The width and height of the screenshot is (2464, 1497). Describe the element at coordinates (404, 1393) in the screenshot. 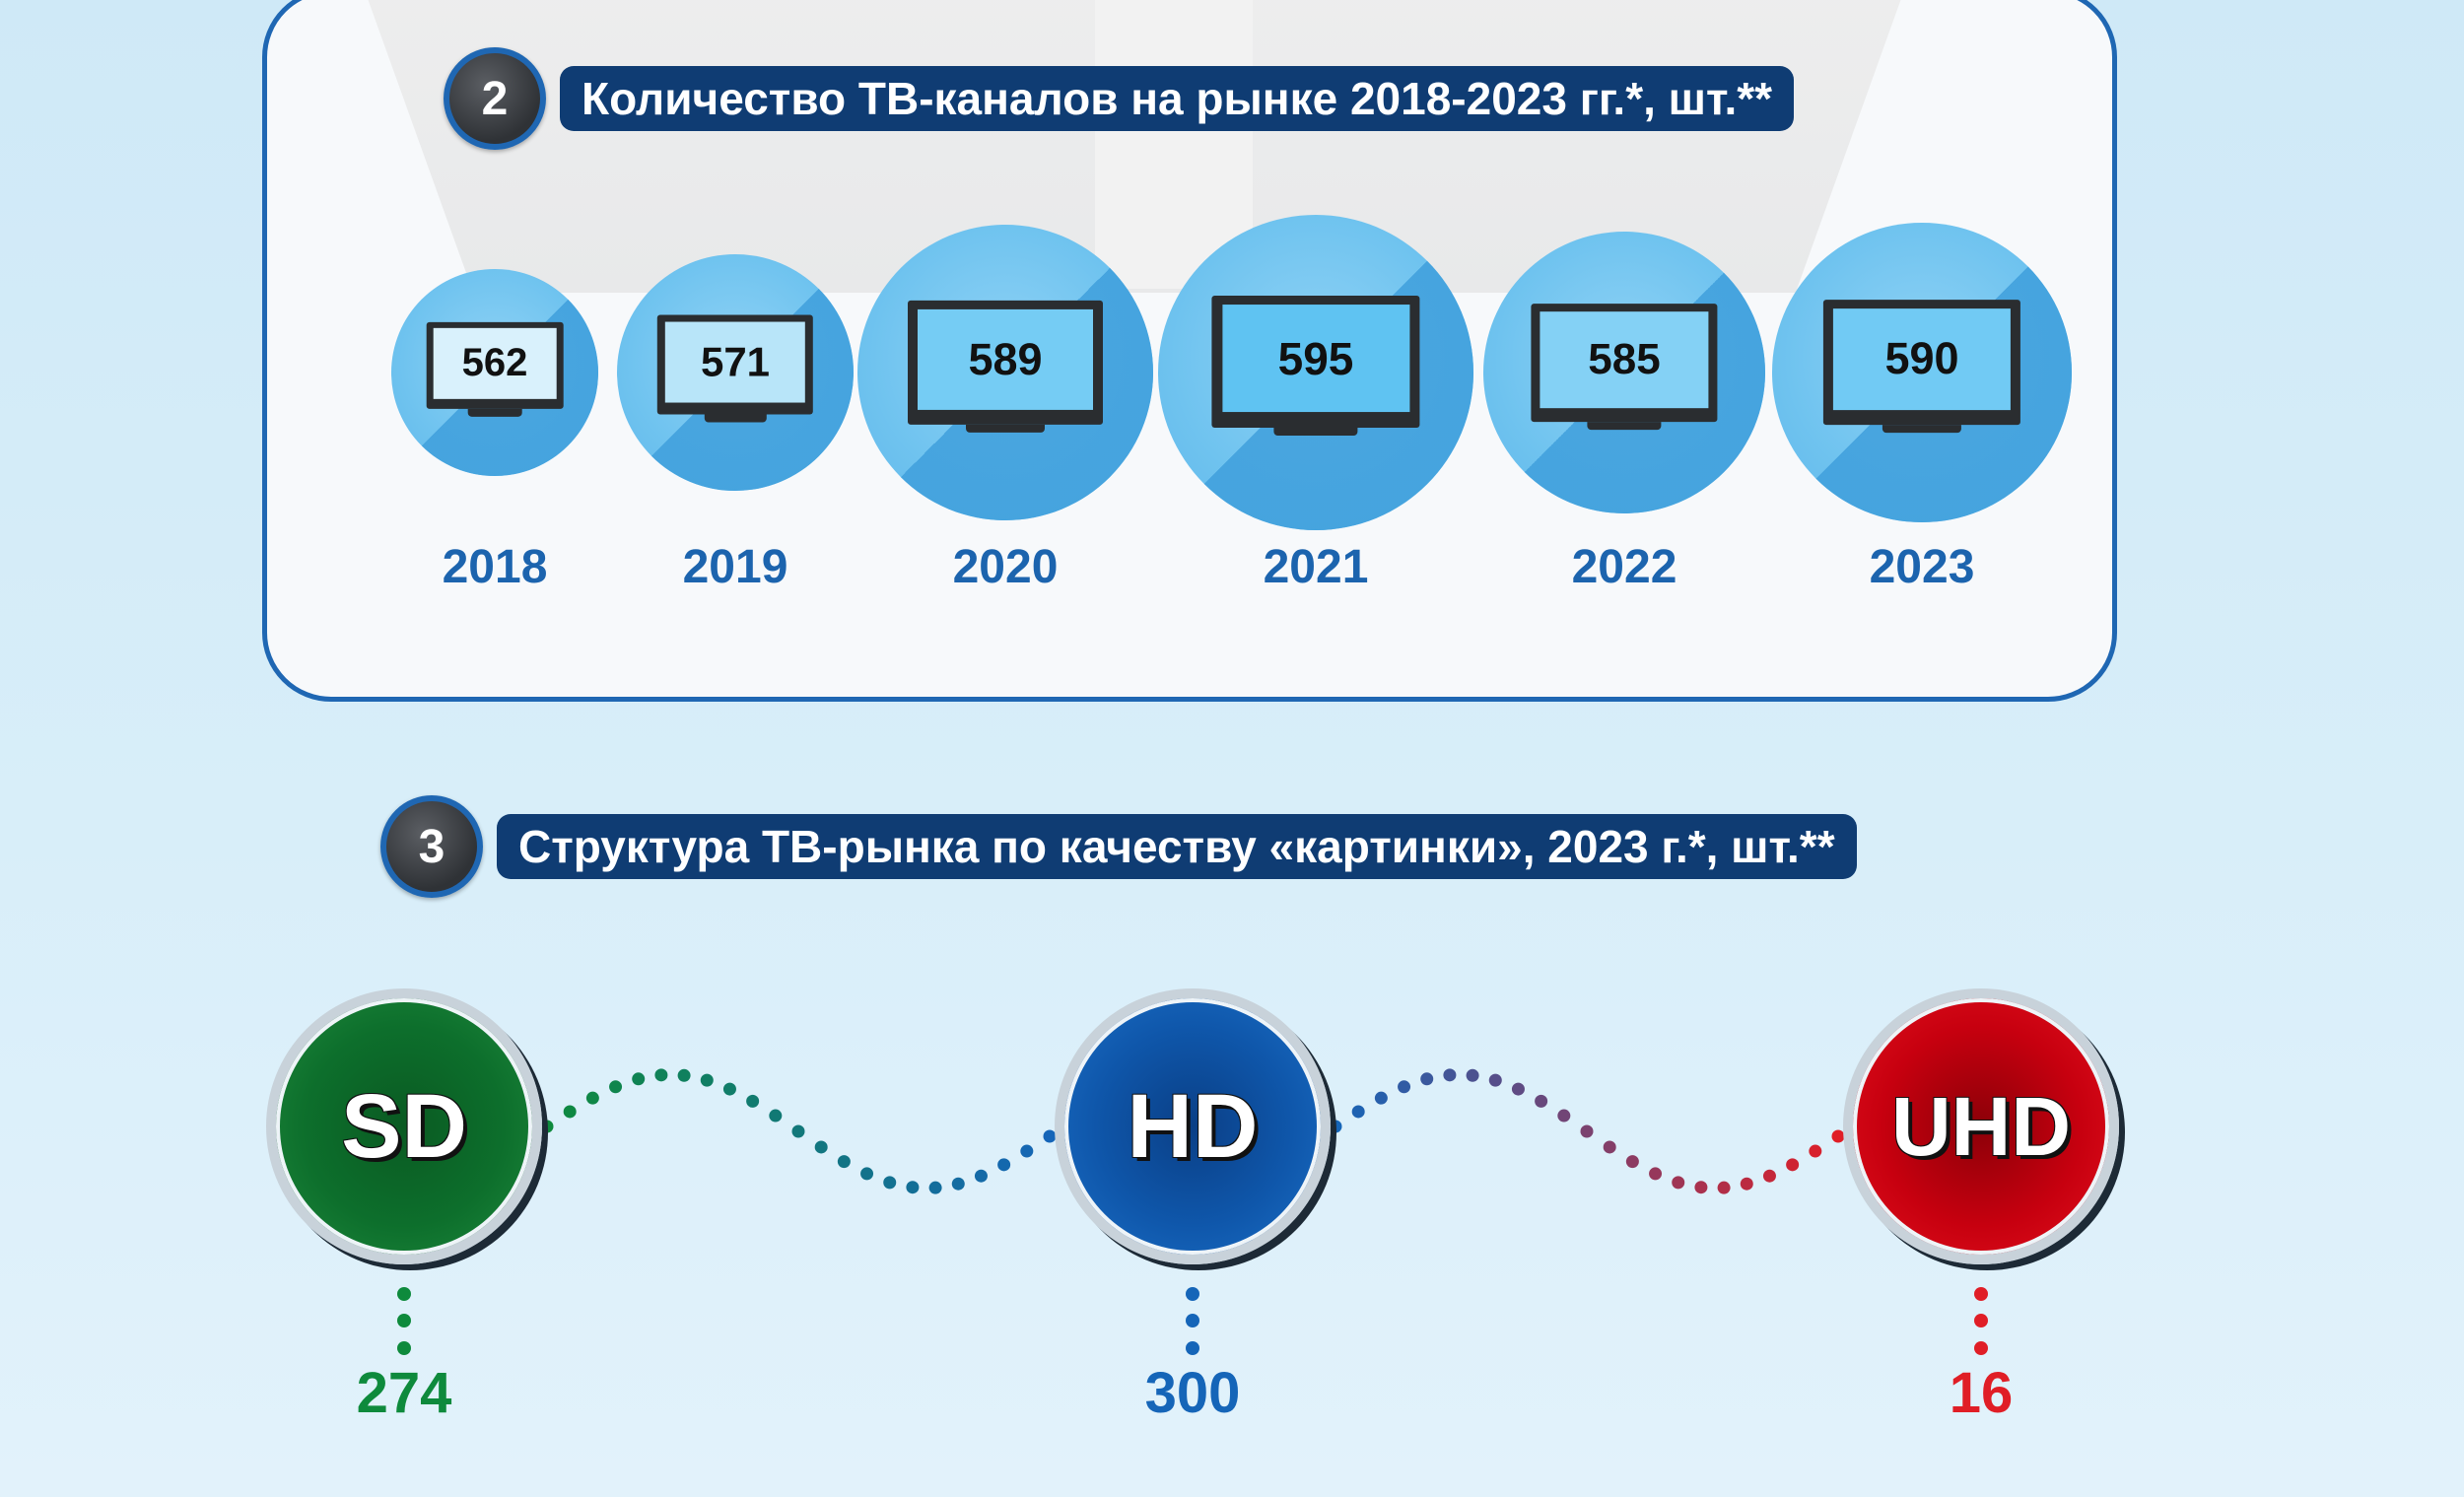

I see `quality-value-sd: 274` at that location.